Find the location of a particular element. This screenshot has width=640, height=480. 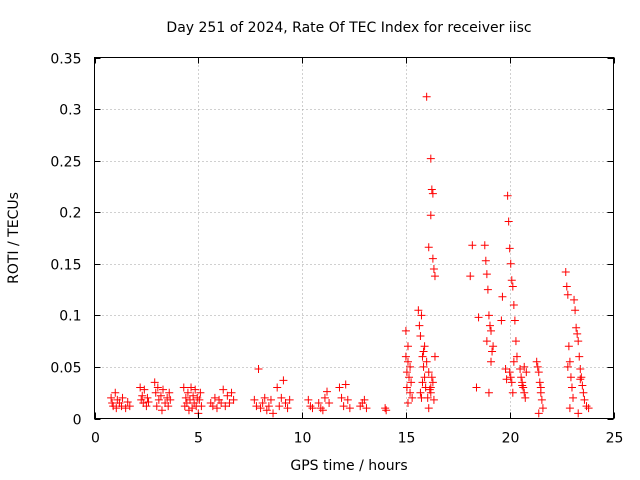

y-tick-label: 0.05 is located at coordinates (65, 369).